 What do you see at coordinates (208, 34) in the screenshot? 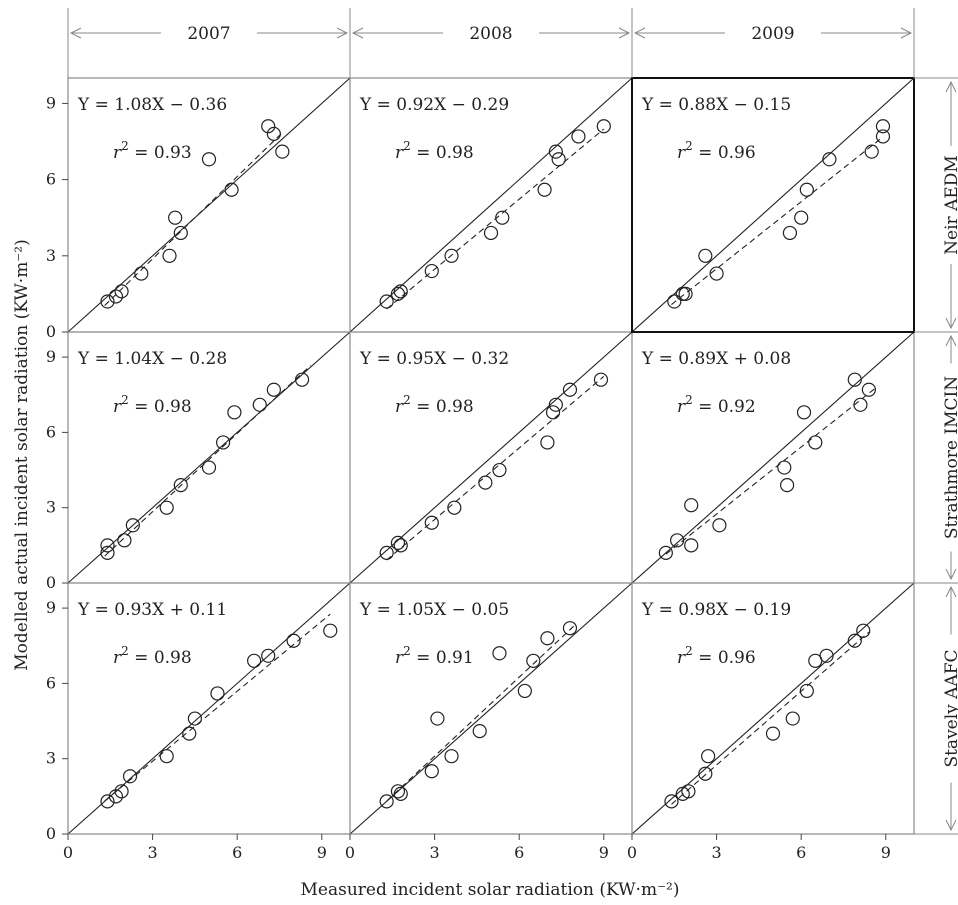
I see `column-header-label: 2007` at bounding box center [208, 34].